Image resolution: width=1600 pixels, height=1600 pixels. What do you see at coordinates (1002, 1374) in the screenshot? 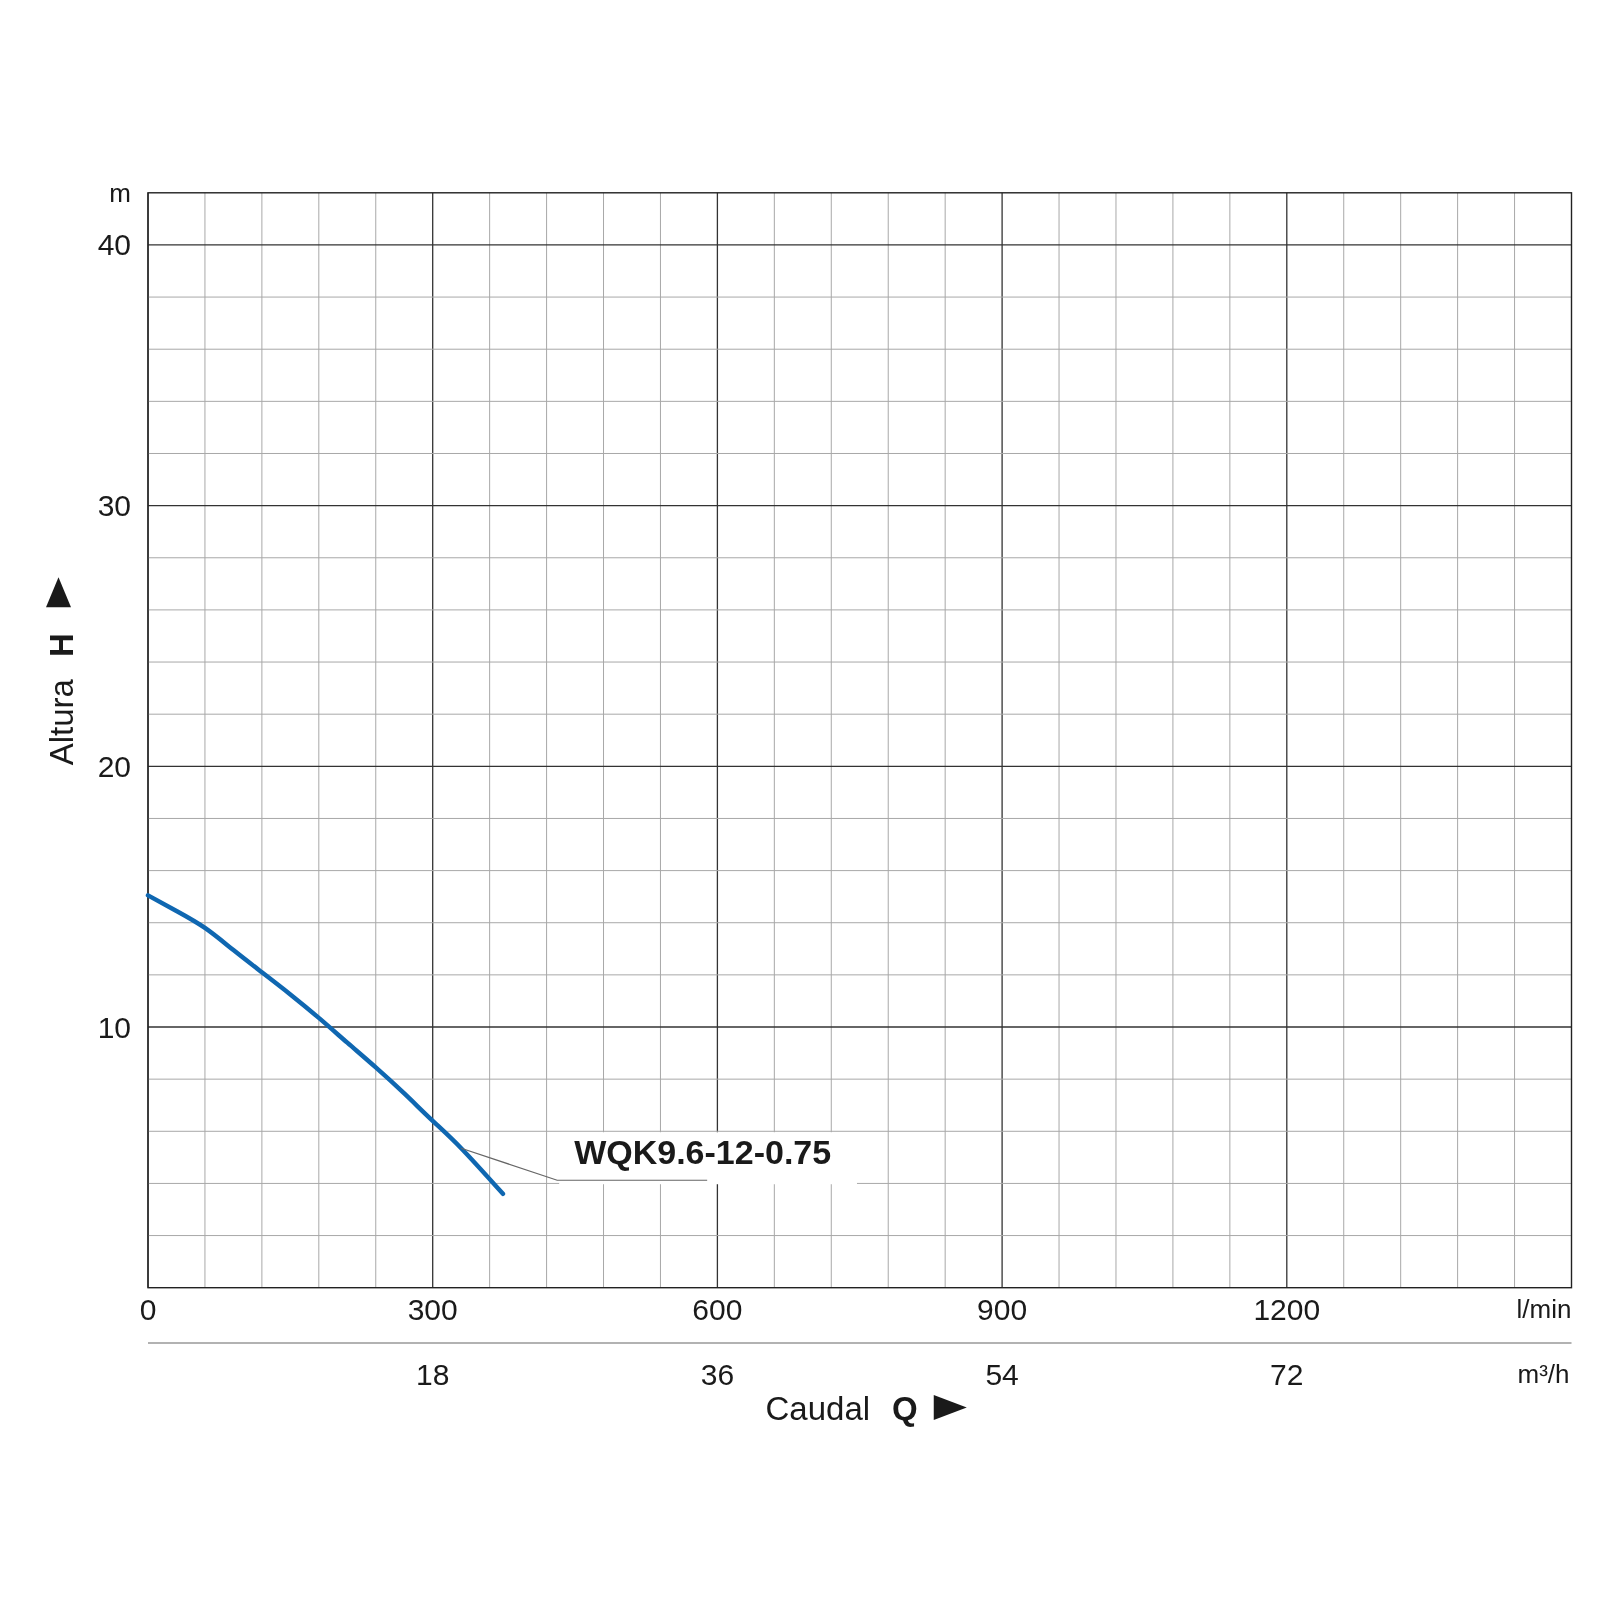
I see `x2-tick-label: 54` at bounding box center [1002, 1374].